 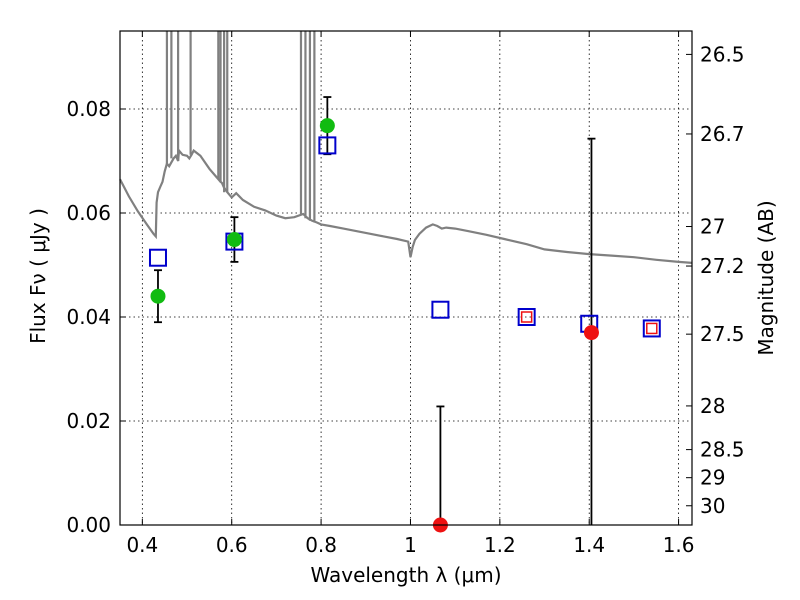 I want to click on mag-tick-label: 26.5, so click(x=722, y=54).